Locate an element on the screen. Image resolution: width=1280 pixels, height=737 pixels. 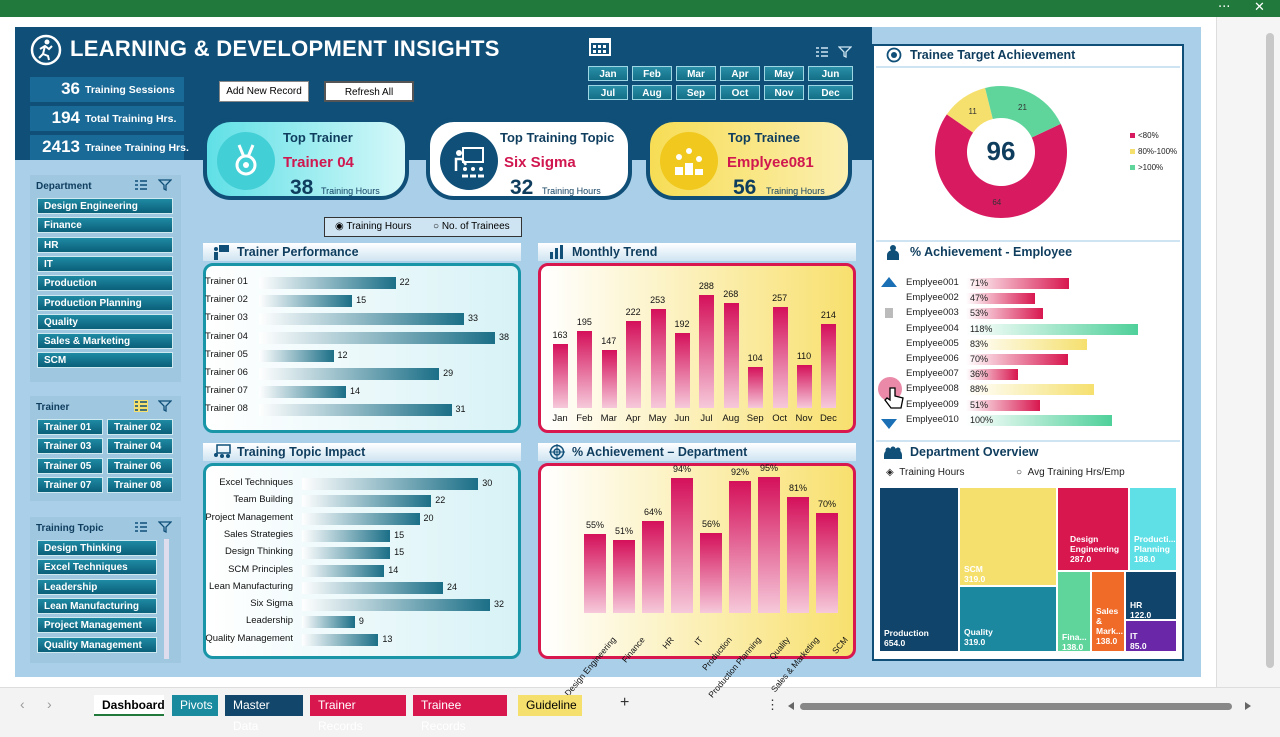
axis-label: Dec is located at coordinates (828, 418).